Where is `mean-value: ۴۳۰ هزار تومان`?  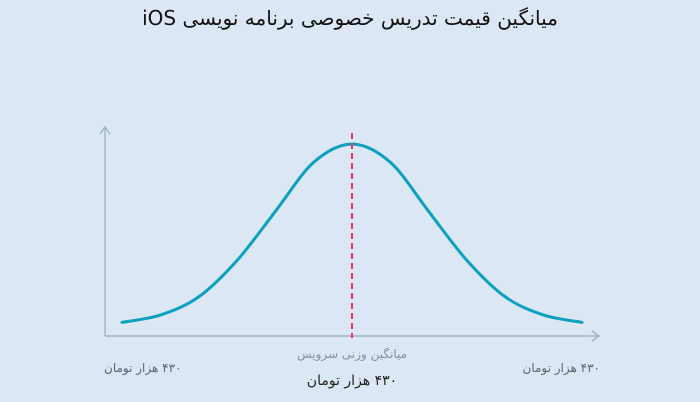 mean-value: ۴۳۰ هزار تومان is located at coordinates (352, 381).